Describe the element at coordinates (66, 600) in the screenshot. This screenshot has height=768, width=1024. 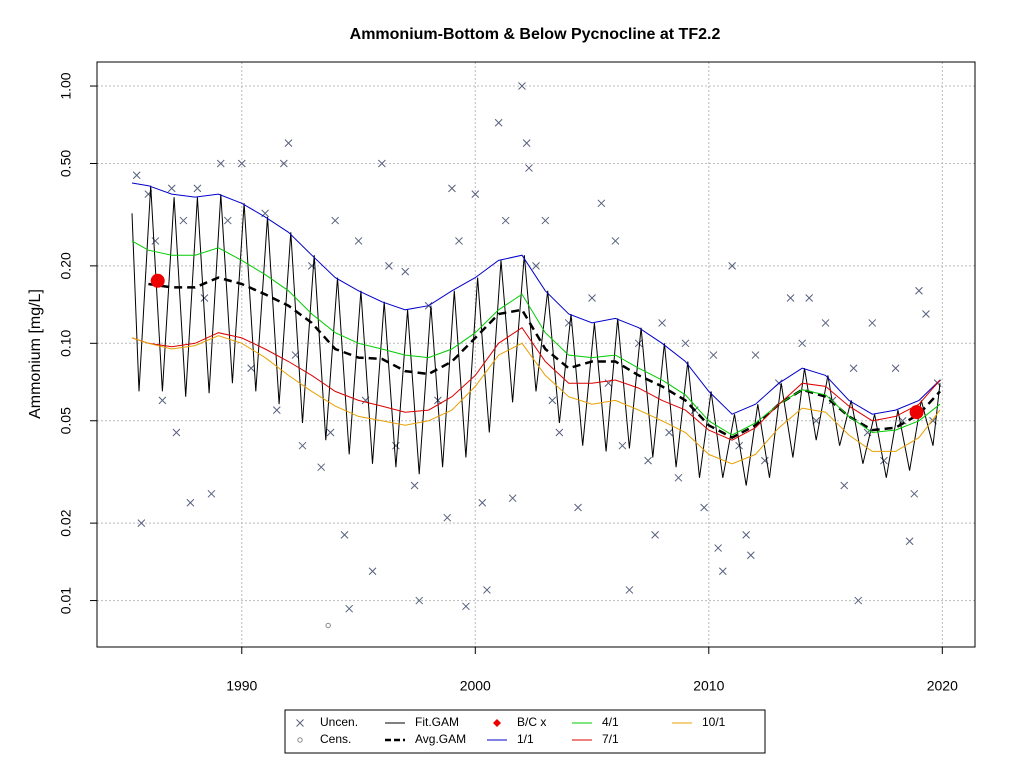
I see `y-tick-label: 0.01` at that location.